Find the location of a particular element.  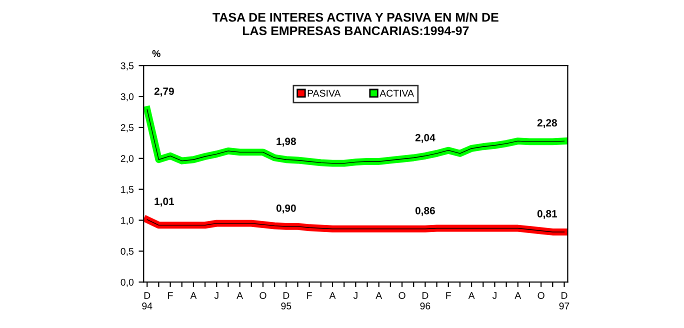

y-tick-label: 2,0 is located at coordinates (127, 159).